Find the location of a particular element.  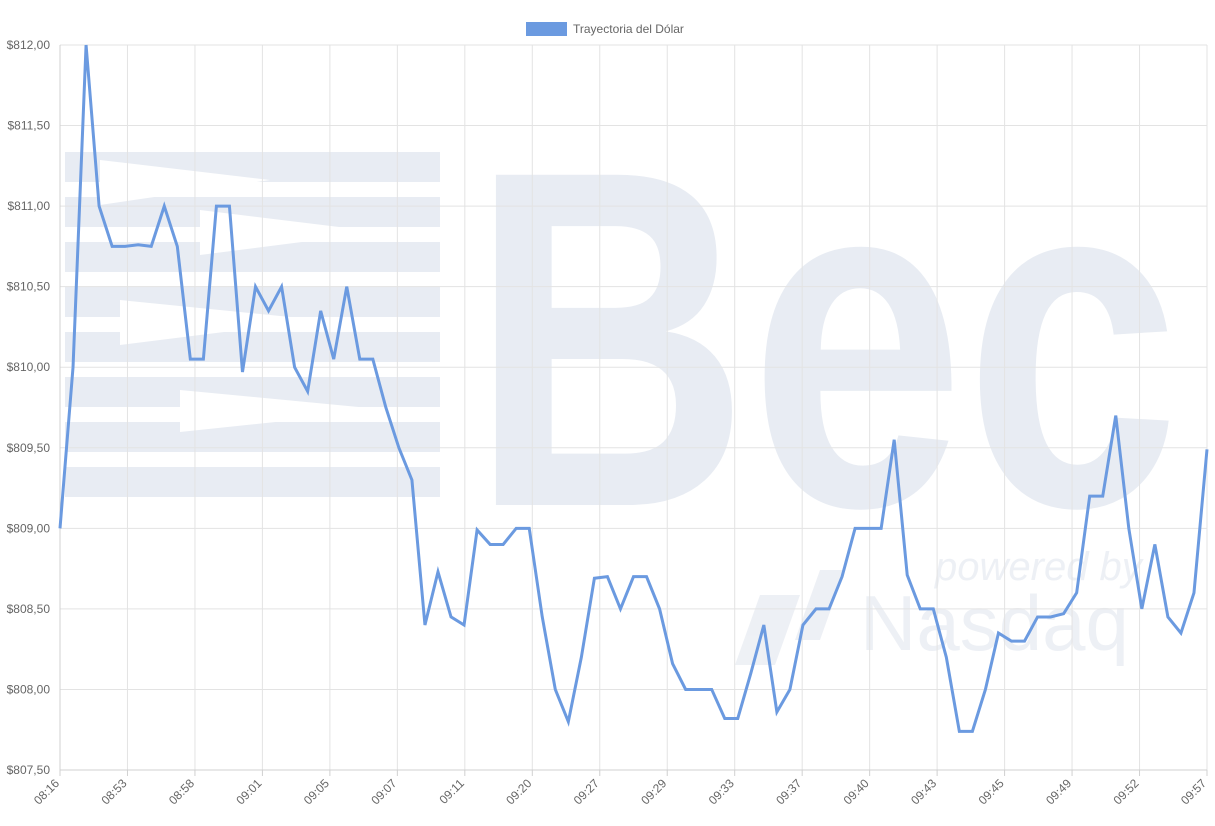

x-tick-label: 08:16 is located at coordinates (46, 791).